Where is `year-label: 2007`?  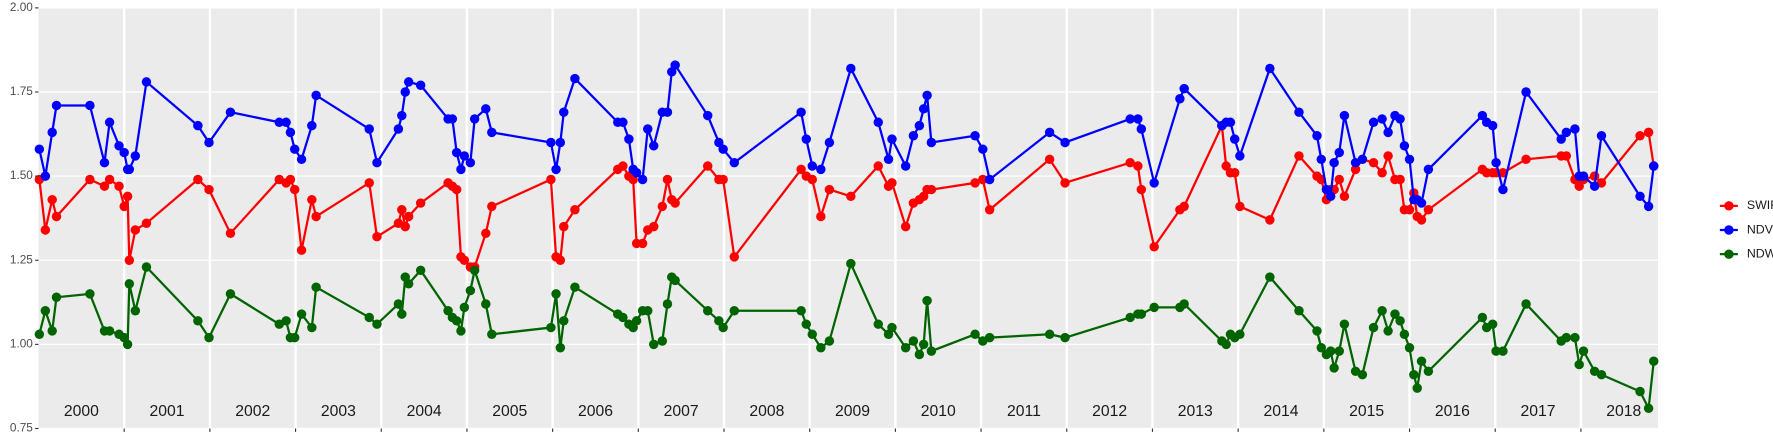 year-label: 2007 is located at coordinates (681, 411).